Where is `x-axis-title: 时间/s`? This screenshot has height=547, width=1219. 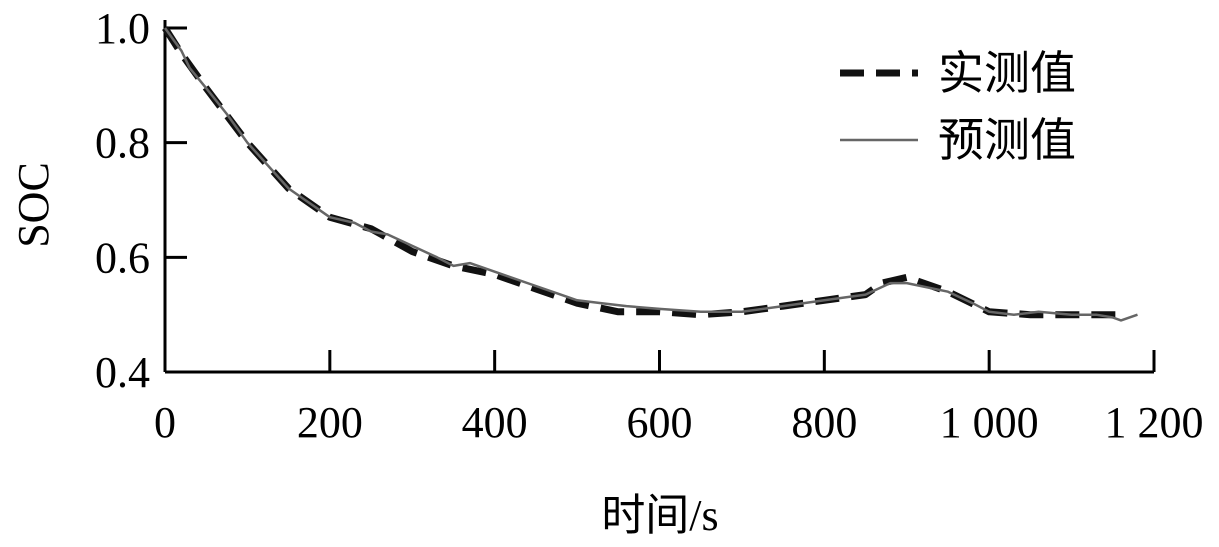
x-axis-title: 时间/s is located at coordinates (659, 515).